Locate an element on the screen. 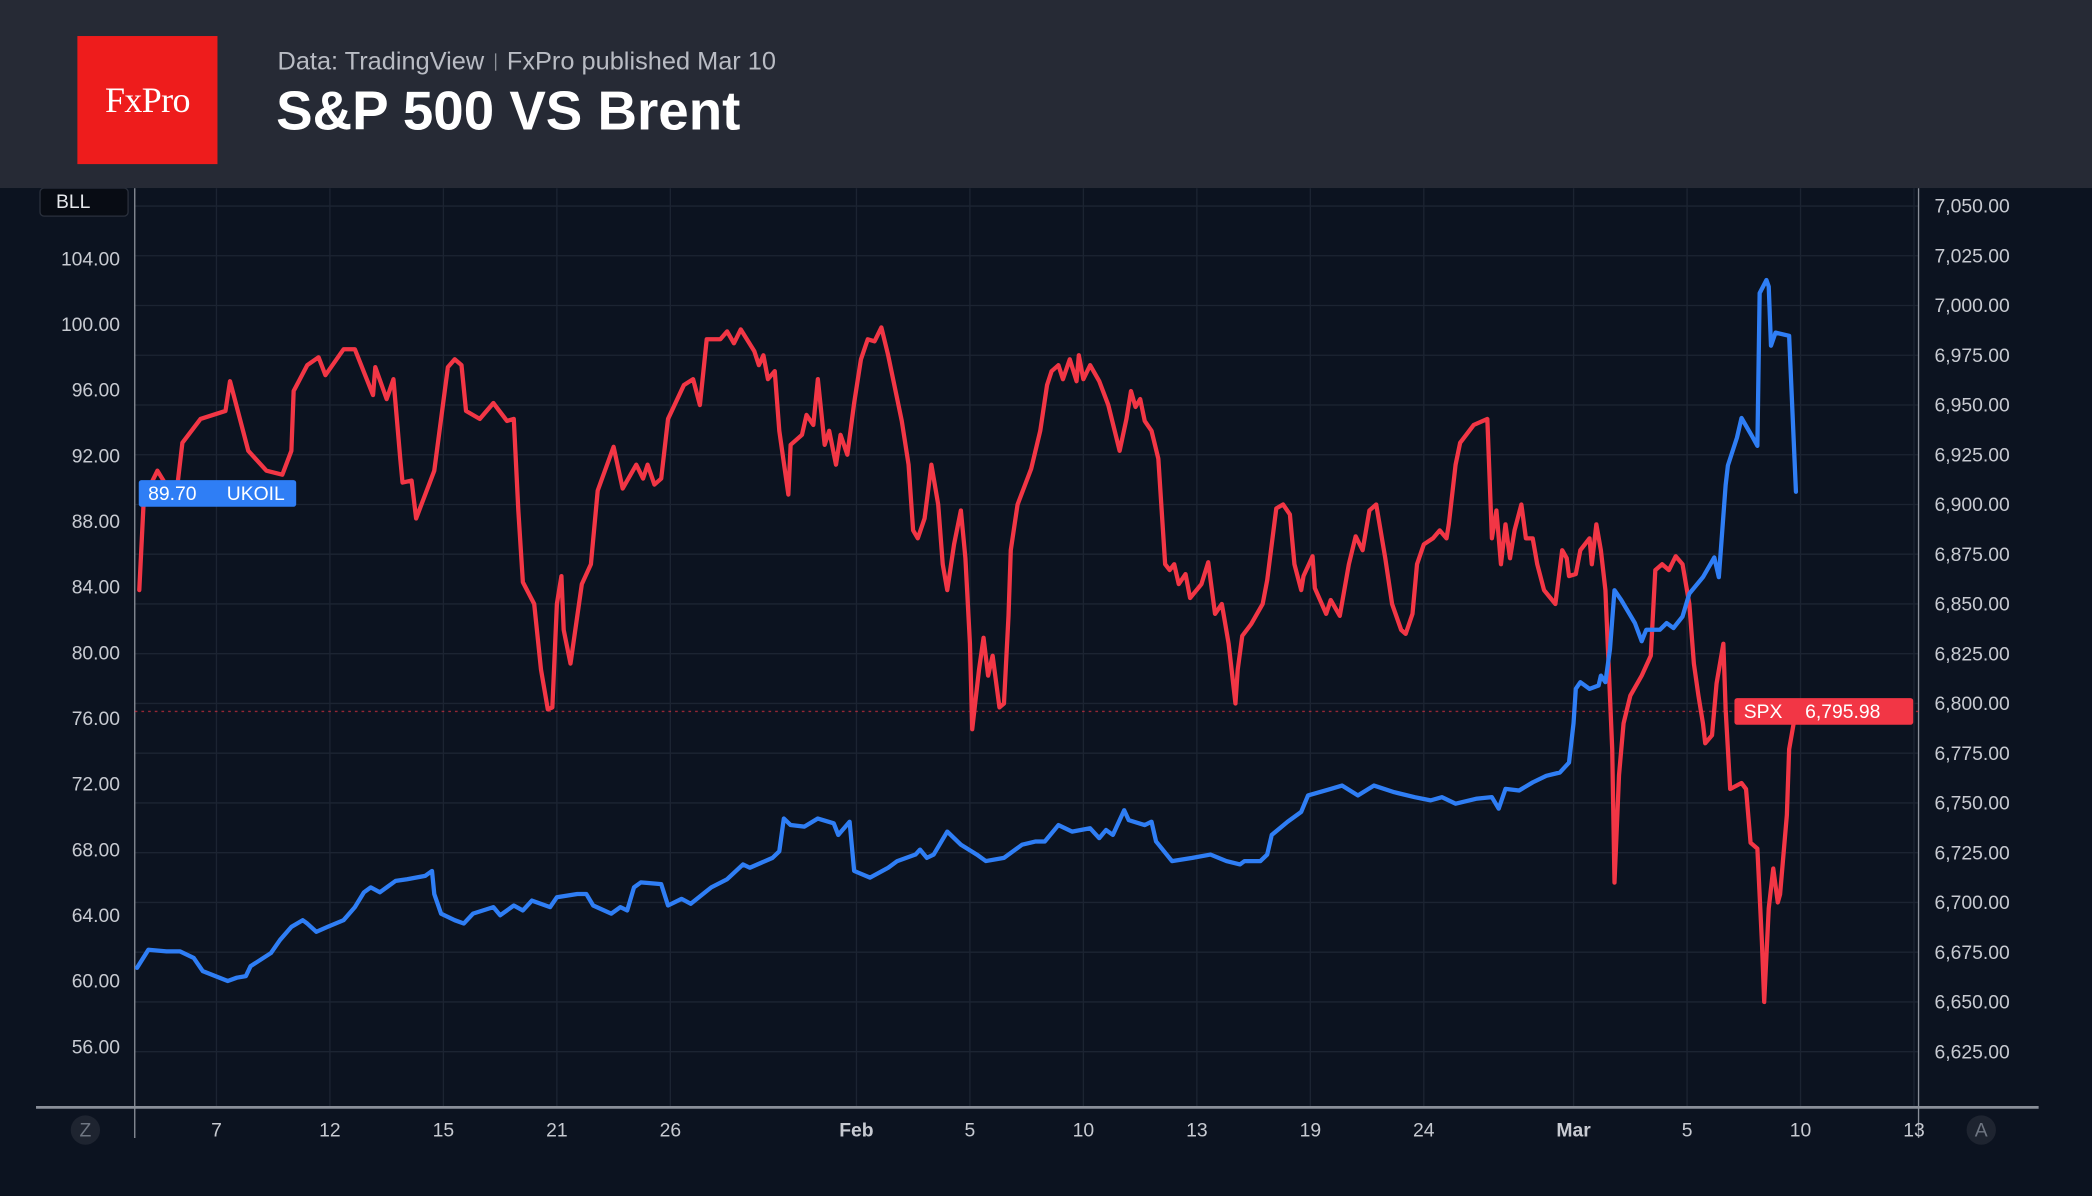  right-axis-label: 6,925.00 is located at coordinates (1972, 455).